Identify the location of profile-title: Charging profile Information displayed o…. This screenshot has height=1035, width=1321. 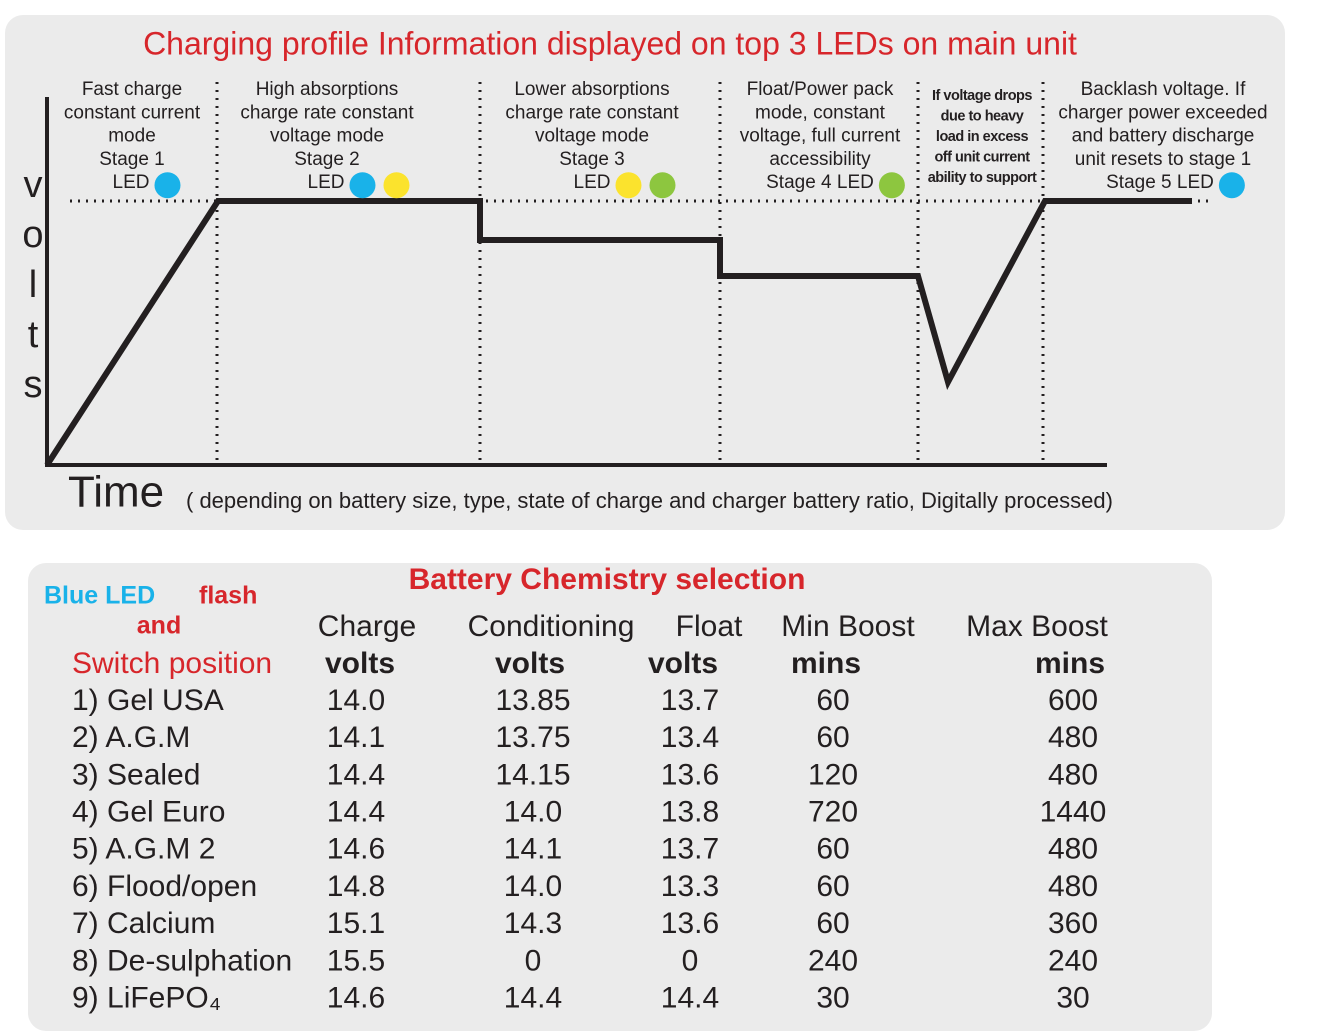
(610, 43).